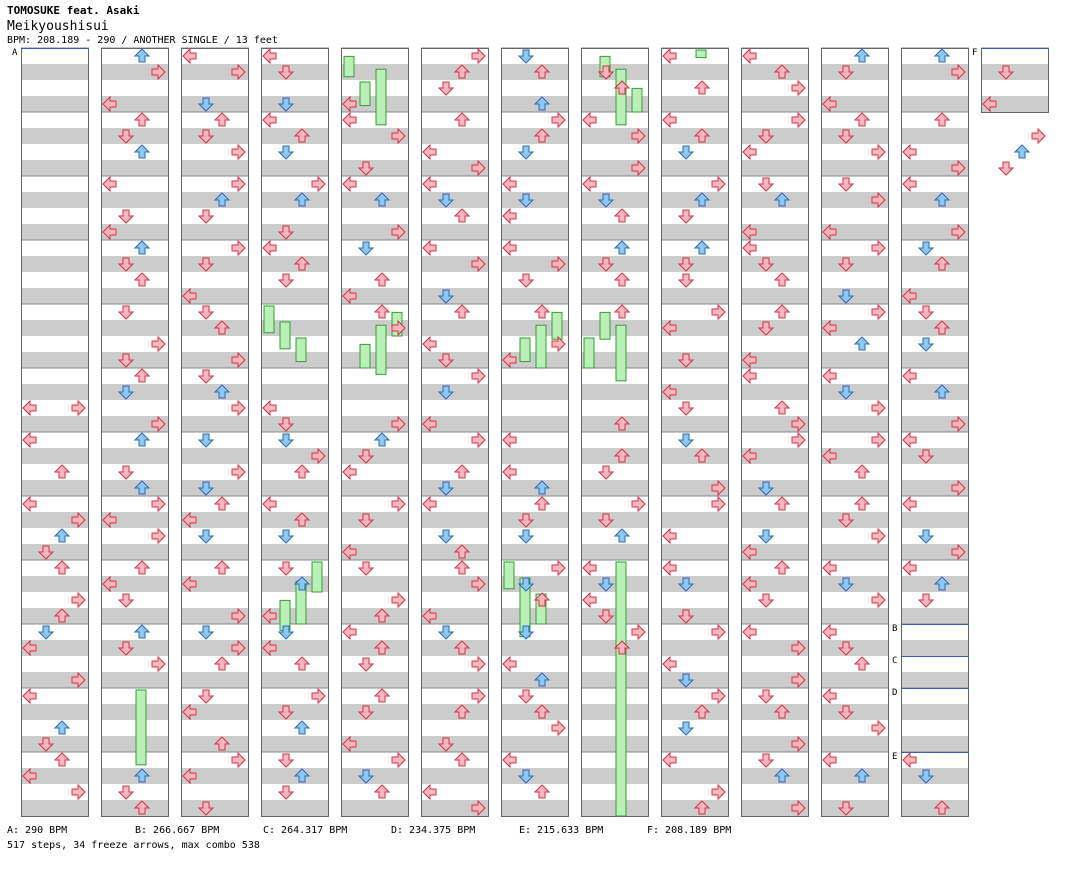 This screenshot has height=876, width=1072. Describe the element at coordinates (894, 629) in the screenshot. I see `bpm-change-marker: B` at that location.